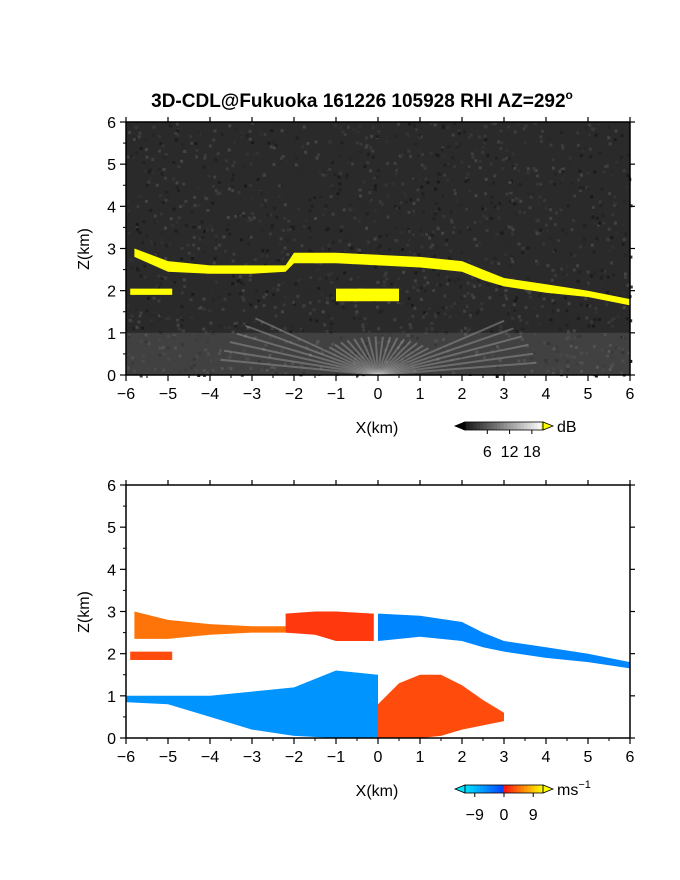 The image size is (680, 880). I want to click on colorbar-low-triangle, so click(459, 789).